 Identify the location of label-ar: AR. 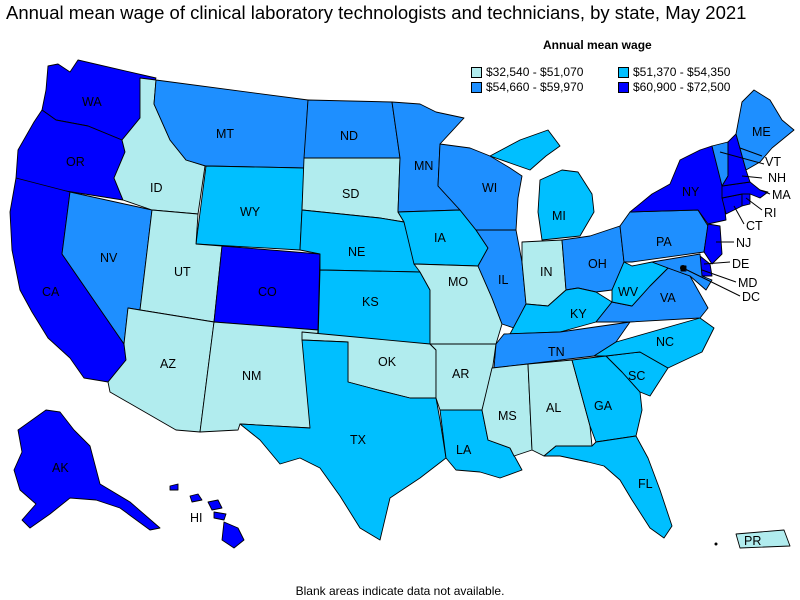
(460, 374).